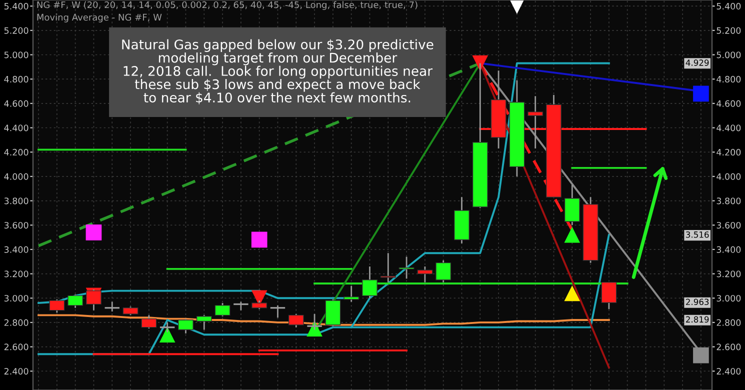 Image resolution: width=745 pixels, height=390 pixels. I want to click on y-tick-label: 5.000, so click(16, 55).